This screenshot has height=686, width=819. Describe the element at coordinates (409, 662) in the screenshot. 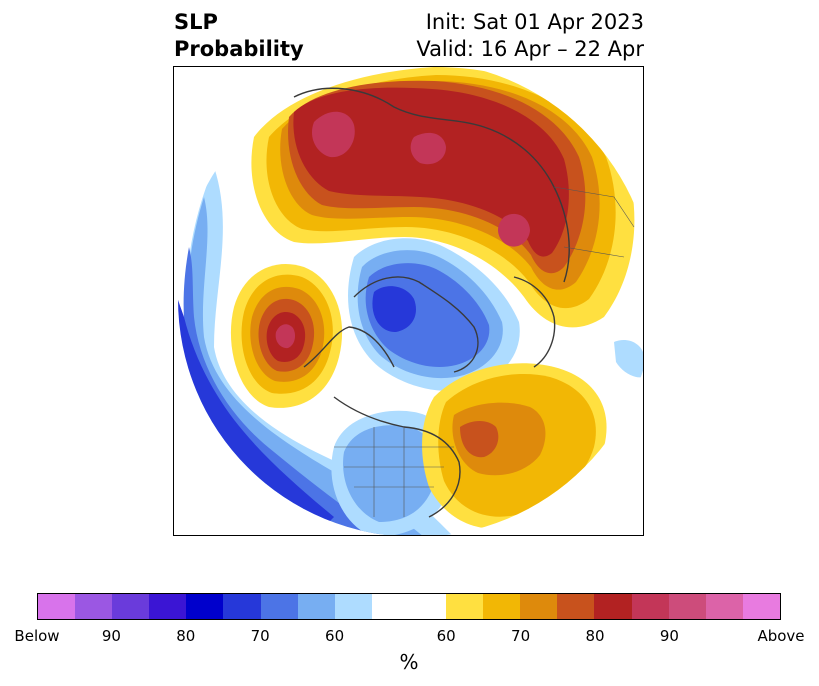

I see `colorbar-unit: %` at that location.